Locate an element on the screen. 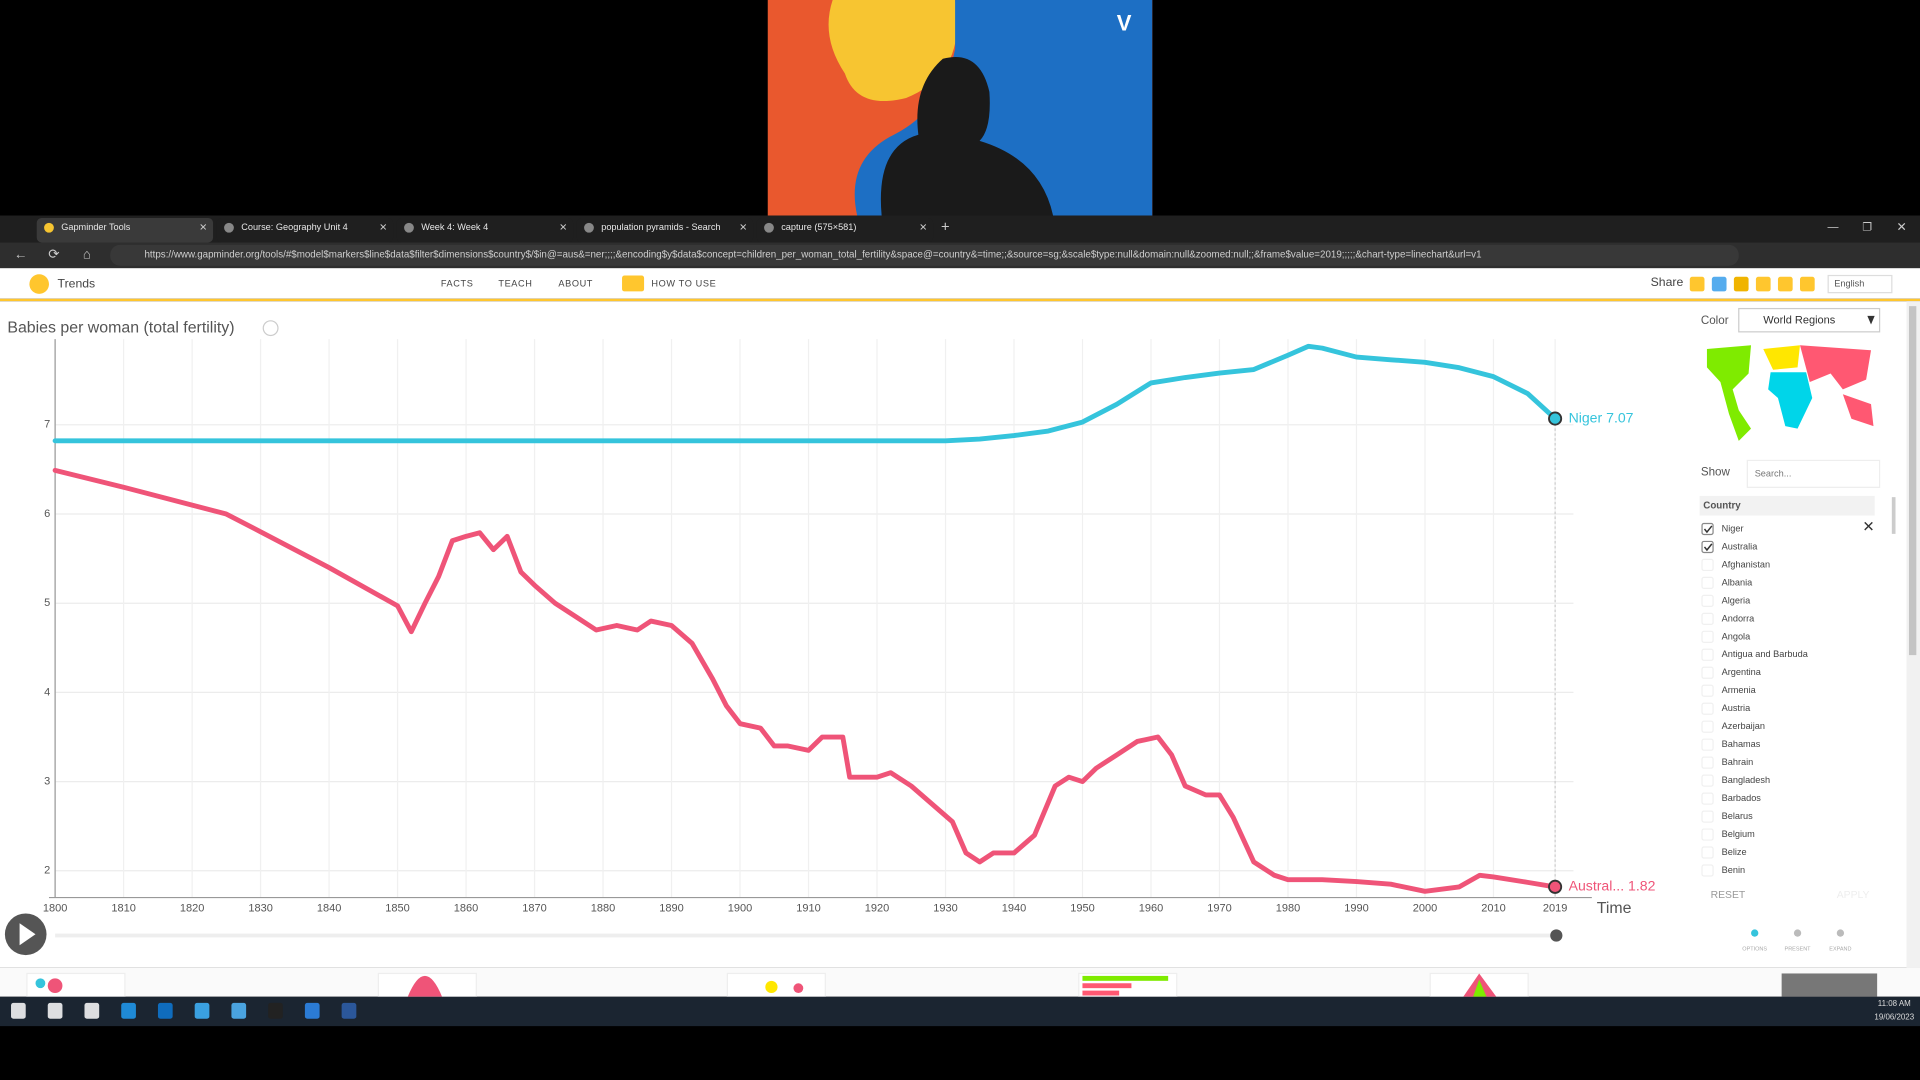 The image size is (1920, 1080). country-name: Albania is located at coordinates (1737, 582).